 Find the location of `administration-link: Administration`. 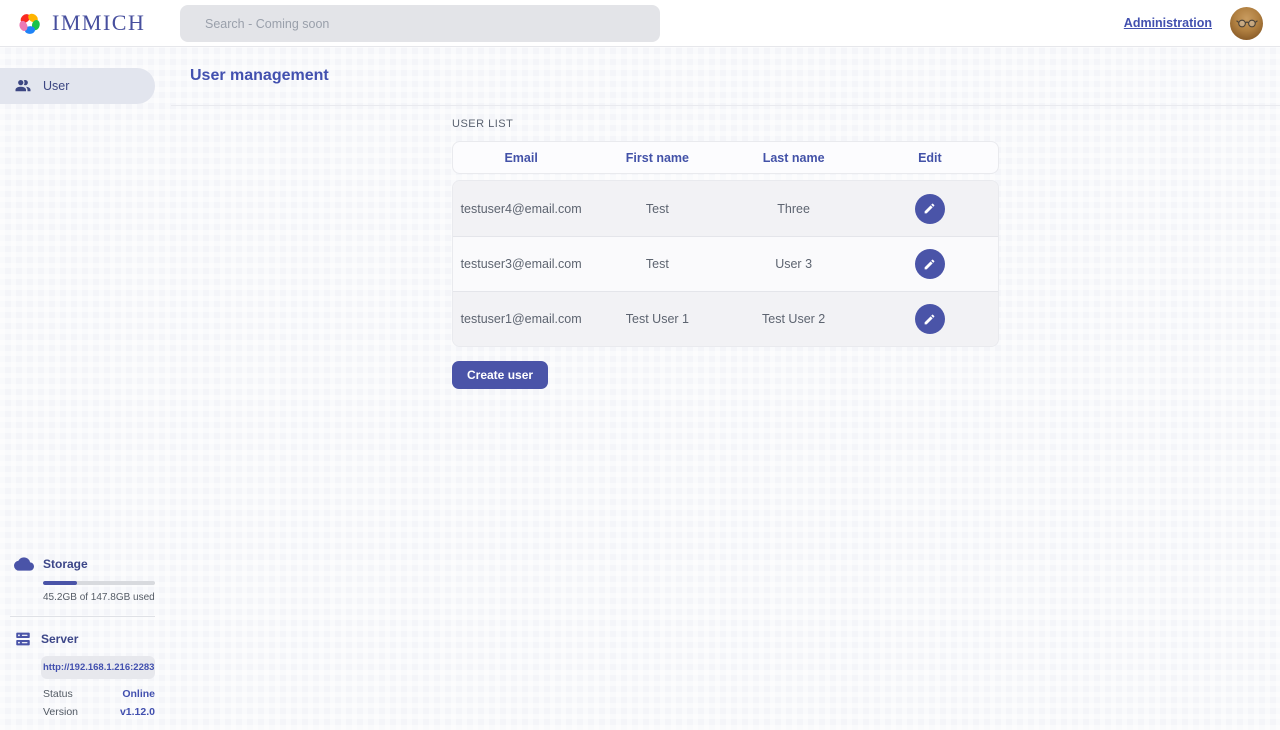

administration-link: Administration is located at coordinates (1167, 23).